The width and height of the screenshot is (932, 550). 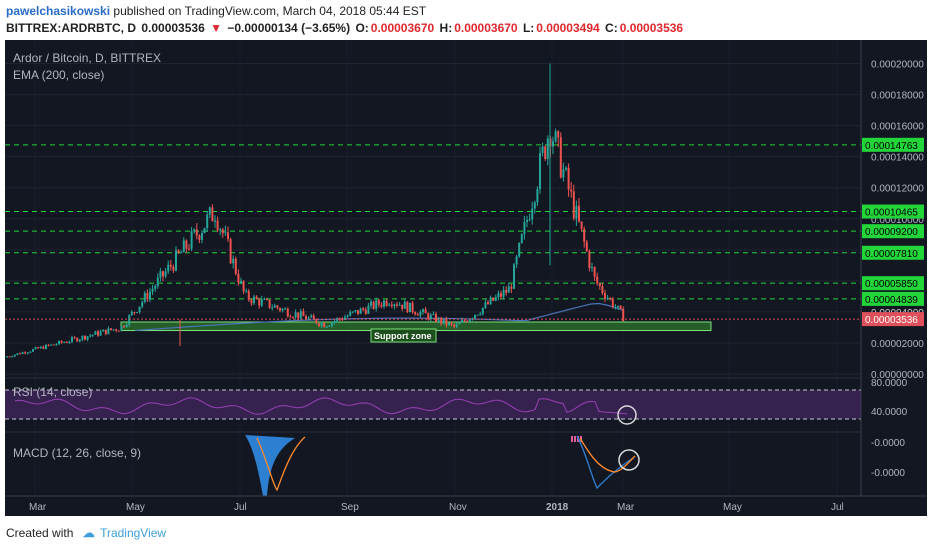 I want to click on level-tag-label: 0.00005850, so click(x=891, y=284).